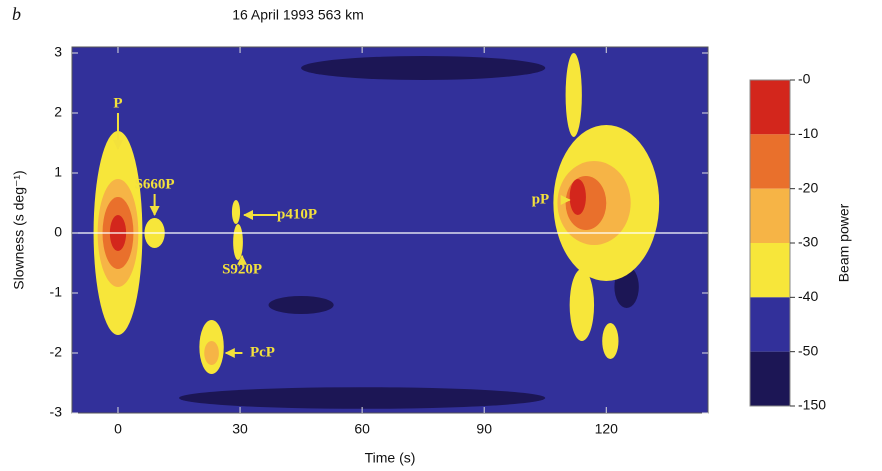 The image size is (882, 471). I want to click on annotation-label: S660P, so click(155, 184).